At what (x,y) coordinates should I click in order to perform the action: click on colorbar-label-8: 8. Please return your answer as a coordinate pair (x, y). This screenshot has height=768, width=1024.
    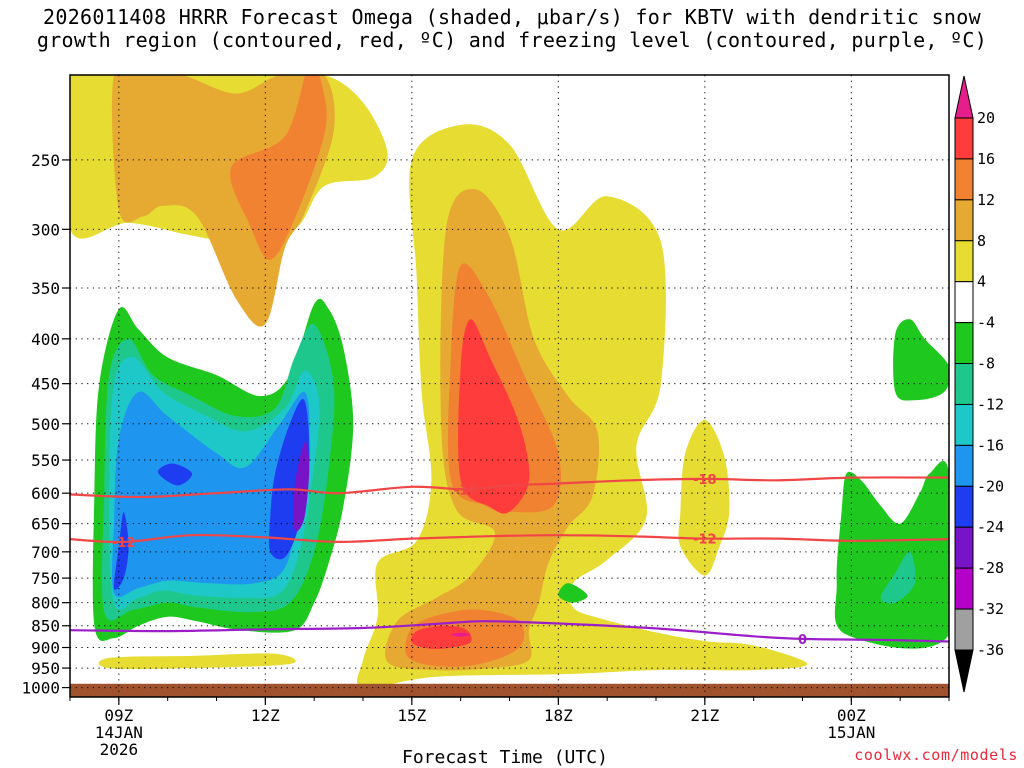
    Looking at the image, I should click on (981, 241).